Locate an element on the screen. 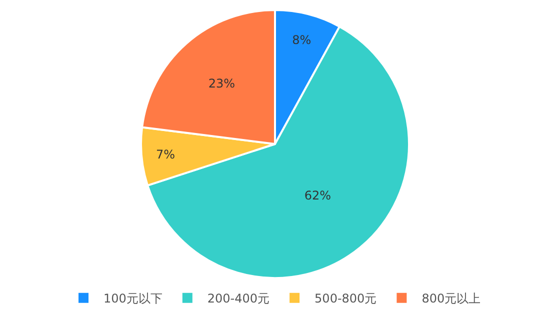 The image size is (550, 323). legend-label: 100元以下 is located at coordinates (133, 299).